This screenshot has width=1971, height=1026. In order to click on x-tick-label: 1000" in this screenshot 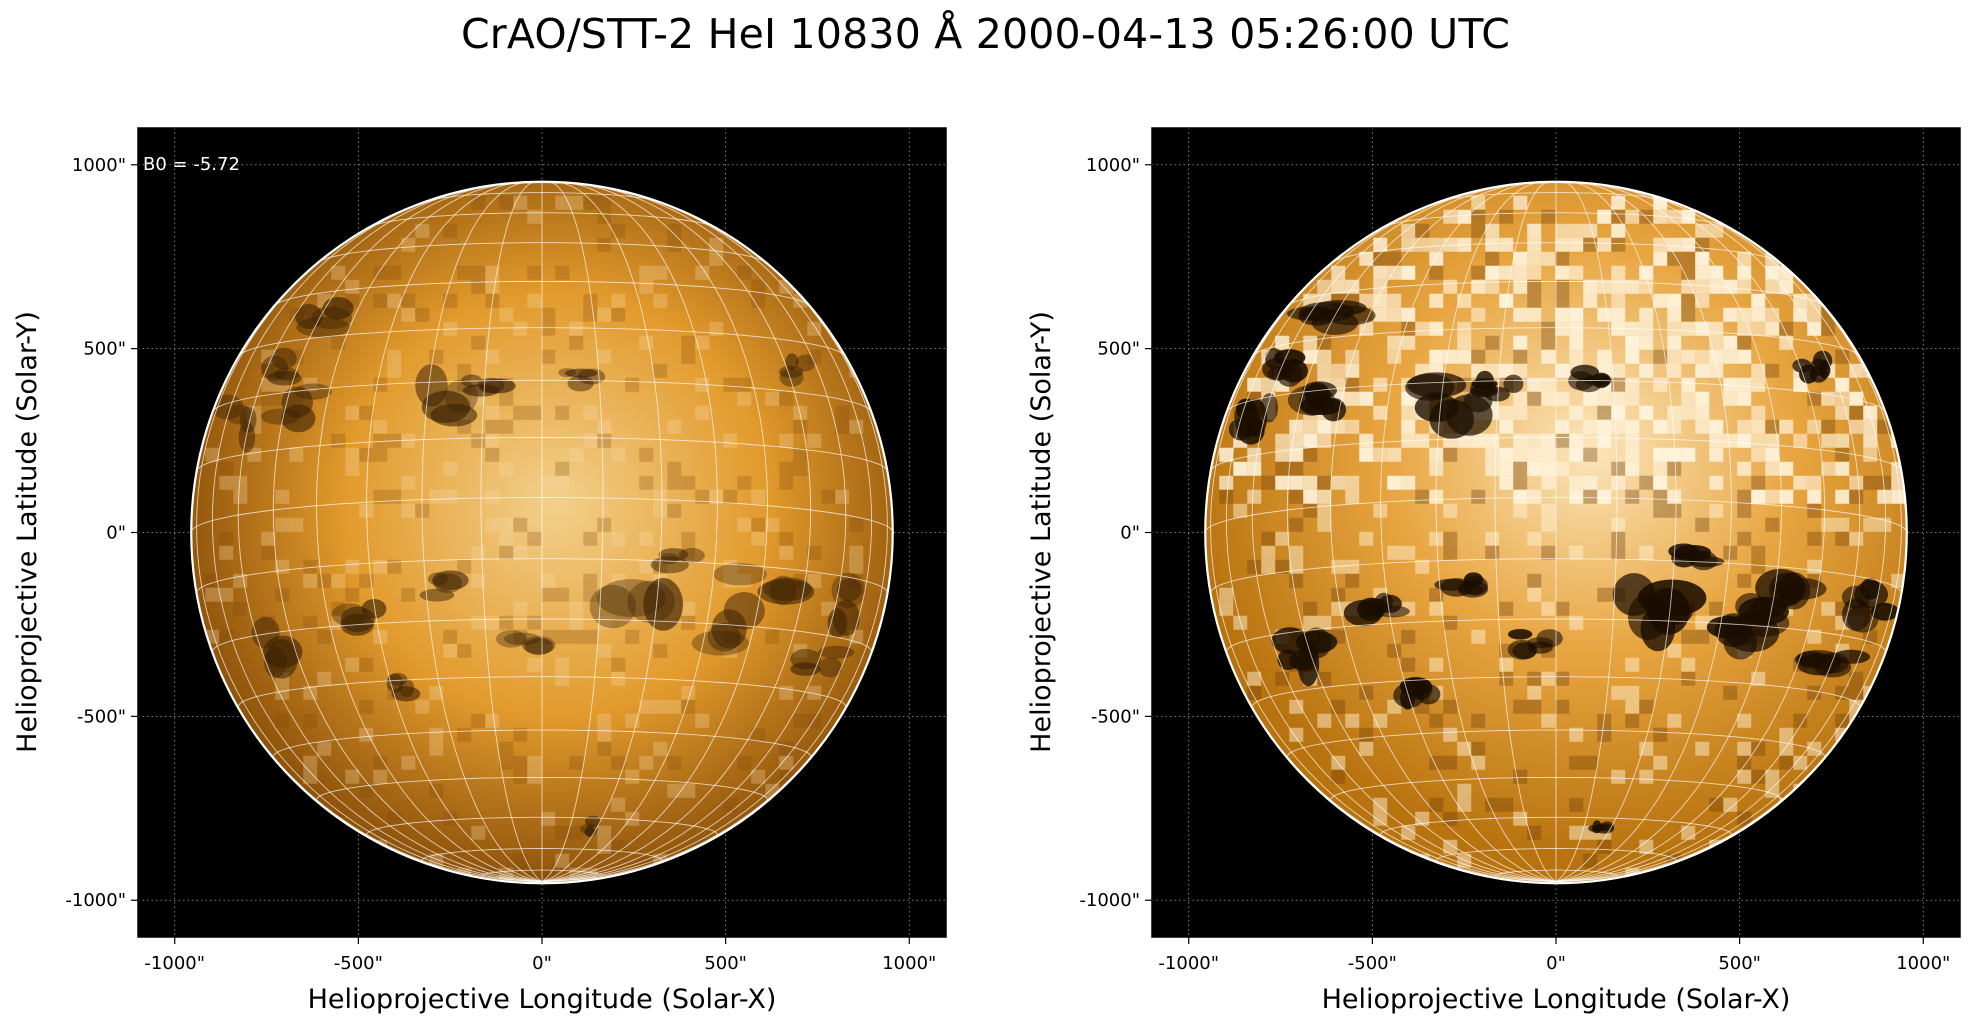, I will do `click(1923, 963)`.